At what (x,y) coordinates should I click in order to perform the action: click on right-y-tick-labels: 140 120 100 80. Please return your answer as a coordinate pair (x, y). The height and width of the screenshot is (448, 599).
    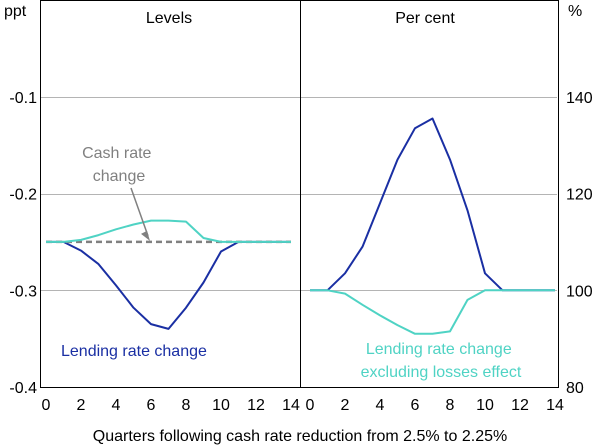
    Looking at the image, I should click on (579, 243).